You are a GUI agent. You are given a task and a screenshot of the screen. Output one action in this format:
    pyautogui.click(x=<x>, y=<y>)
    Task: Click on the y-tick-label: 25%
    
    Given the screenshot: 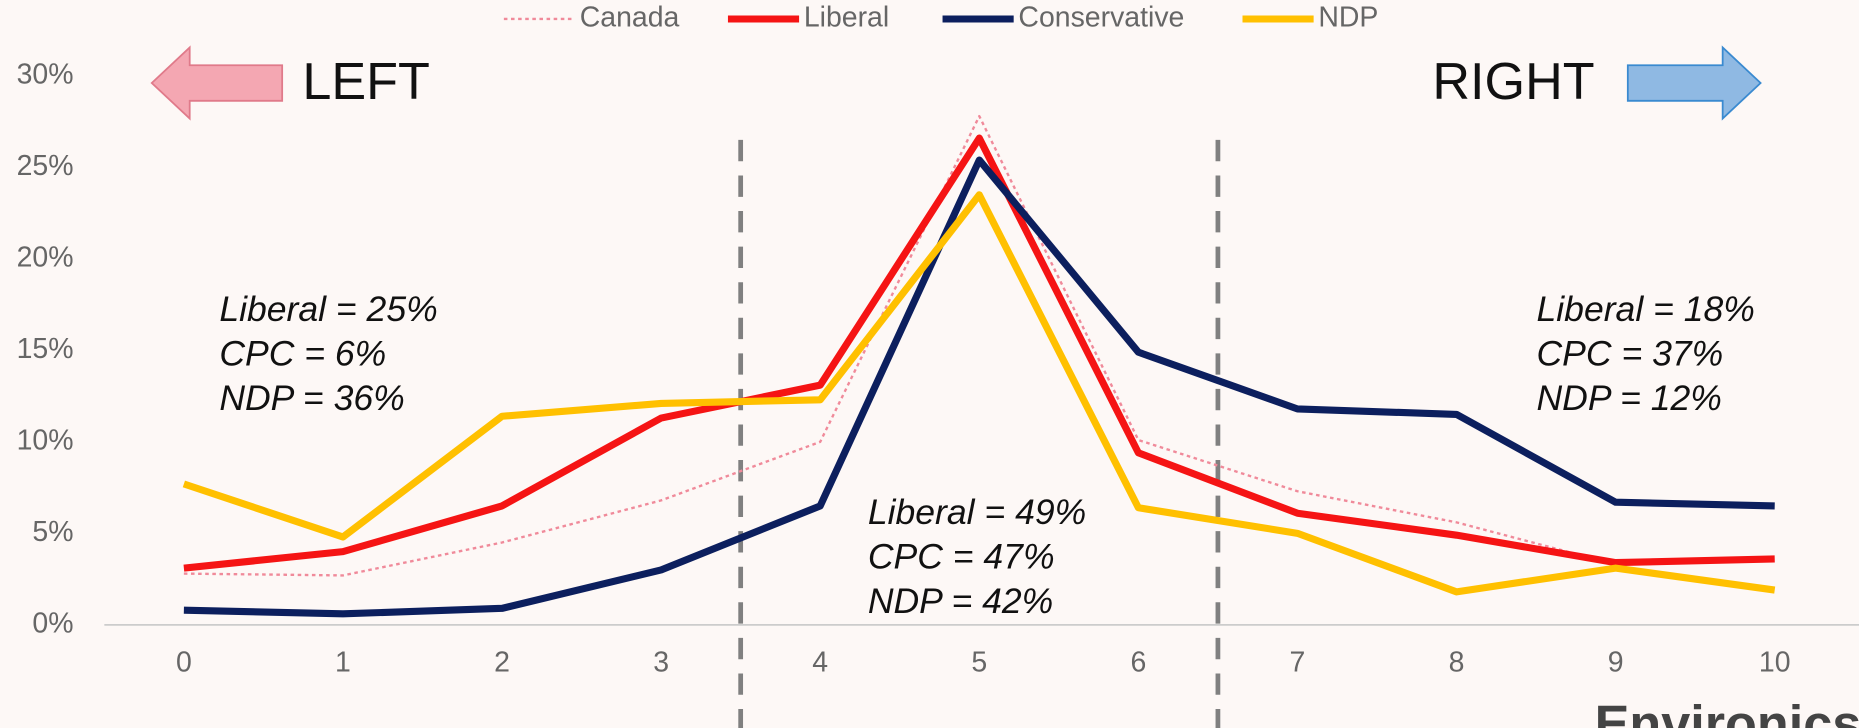 What is the action you would take?
    pyautogui.click(x=45, y=166)
    